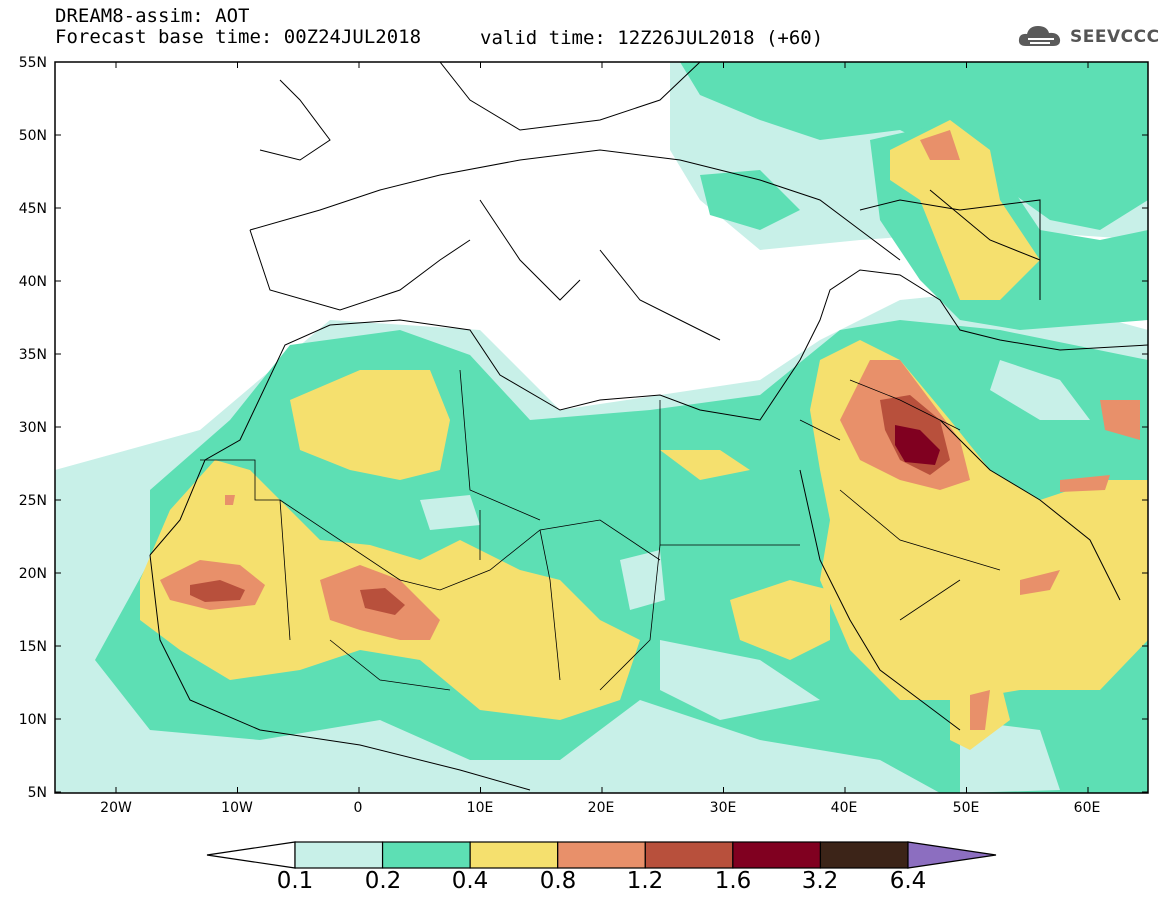  What do you see at coordinates (32, 136) in the screenshot?
I see `lat-label: 50N` at bounding box center [32, 136].